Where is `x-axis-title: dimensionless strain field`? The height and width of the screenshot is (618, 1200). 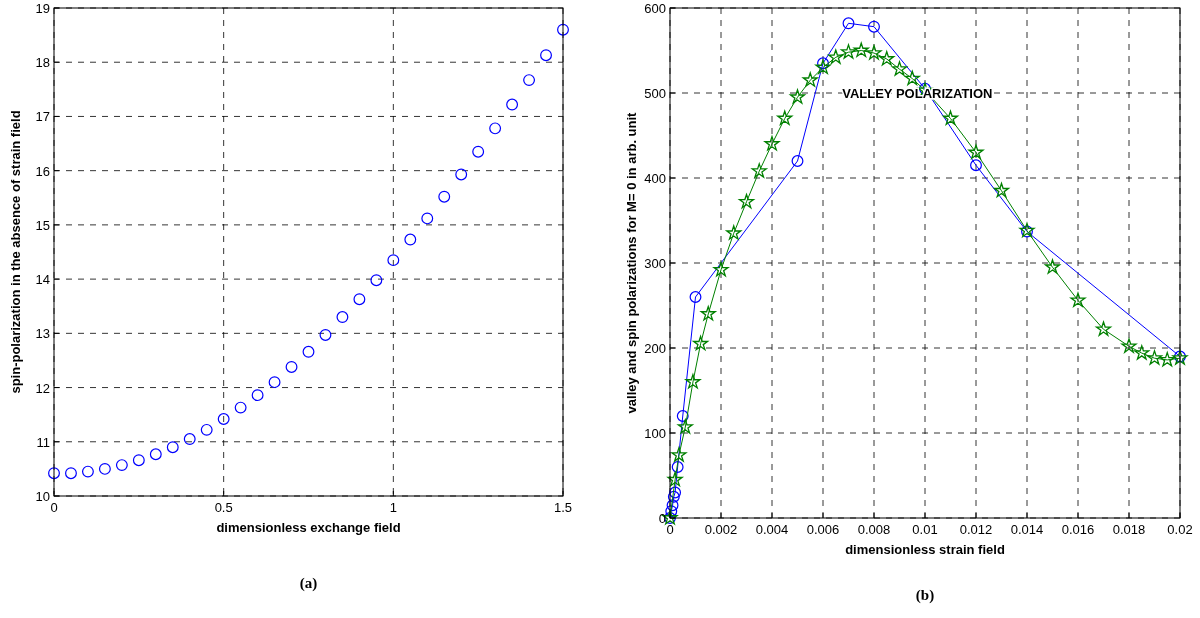 x-axis-title: dimensionless strain field is located at coordinates (925, 549).